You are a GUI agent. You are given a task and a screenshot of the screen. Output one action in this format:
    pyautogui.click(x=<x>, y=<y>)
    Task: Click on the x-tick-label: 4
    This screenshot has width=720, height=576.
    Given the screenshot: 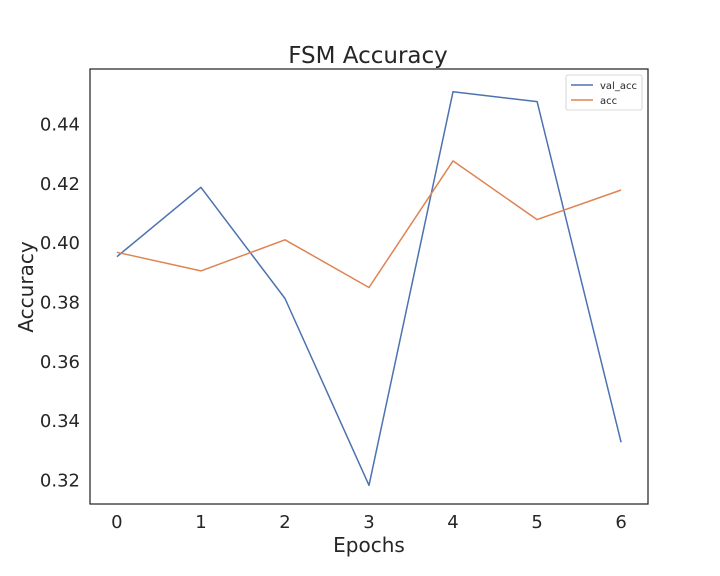 What is the action you would take?
    pyautogui.click(x=452, y=522)
    